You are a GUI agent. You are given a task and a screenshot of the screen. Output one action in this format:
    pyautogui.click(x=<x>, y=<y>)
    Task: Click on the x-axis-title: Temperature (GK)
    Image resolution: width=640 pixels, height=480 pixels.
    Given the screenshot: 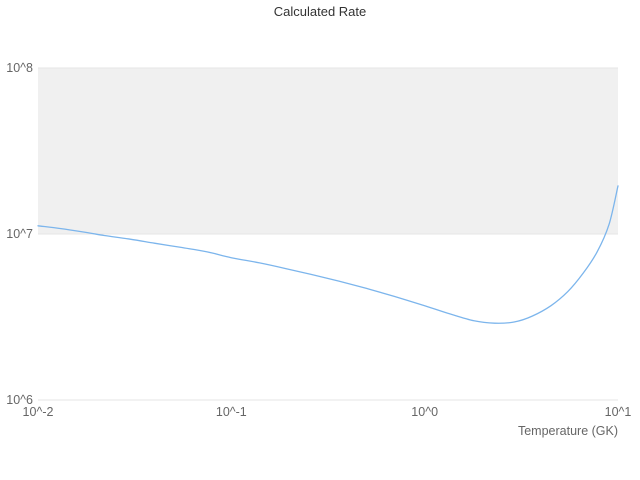 What is the action you would take?
    pyautogui.click(x=568, y=431)
    